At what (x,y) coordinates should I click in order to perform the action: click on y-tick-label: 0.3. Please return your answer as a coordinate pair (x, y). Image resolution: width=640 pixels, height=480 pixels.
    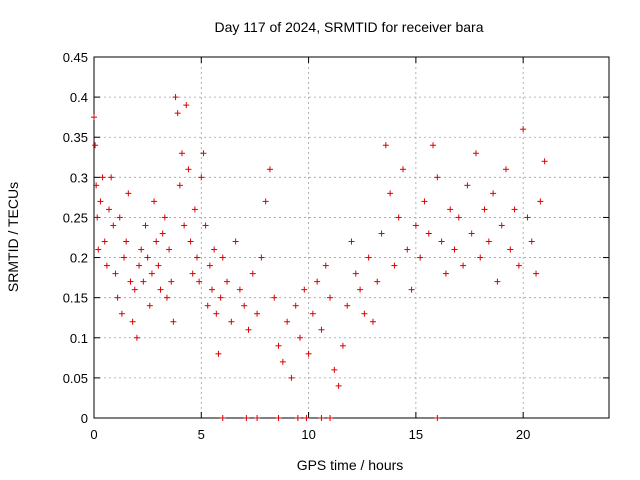
    Looking at the image, I should click on (79, 177).